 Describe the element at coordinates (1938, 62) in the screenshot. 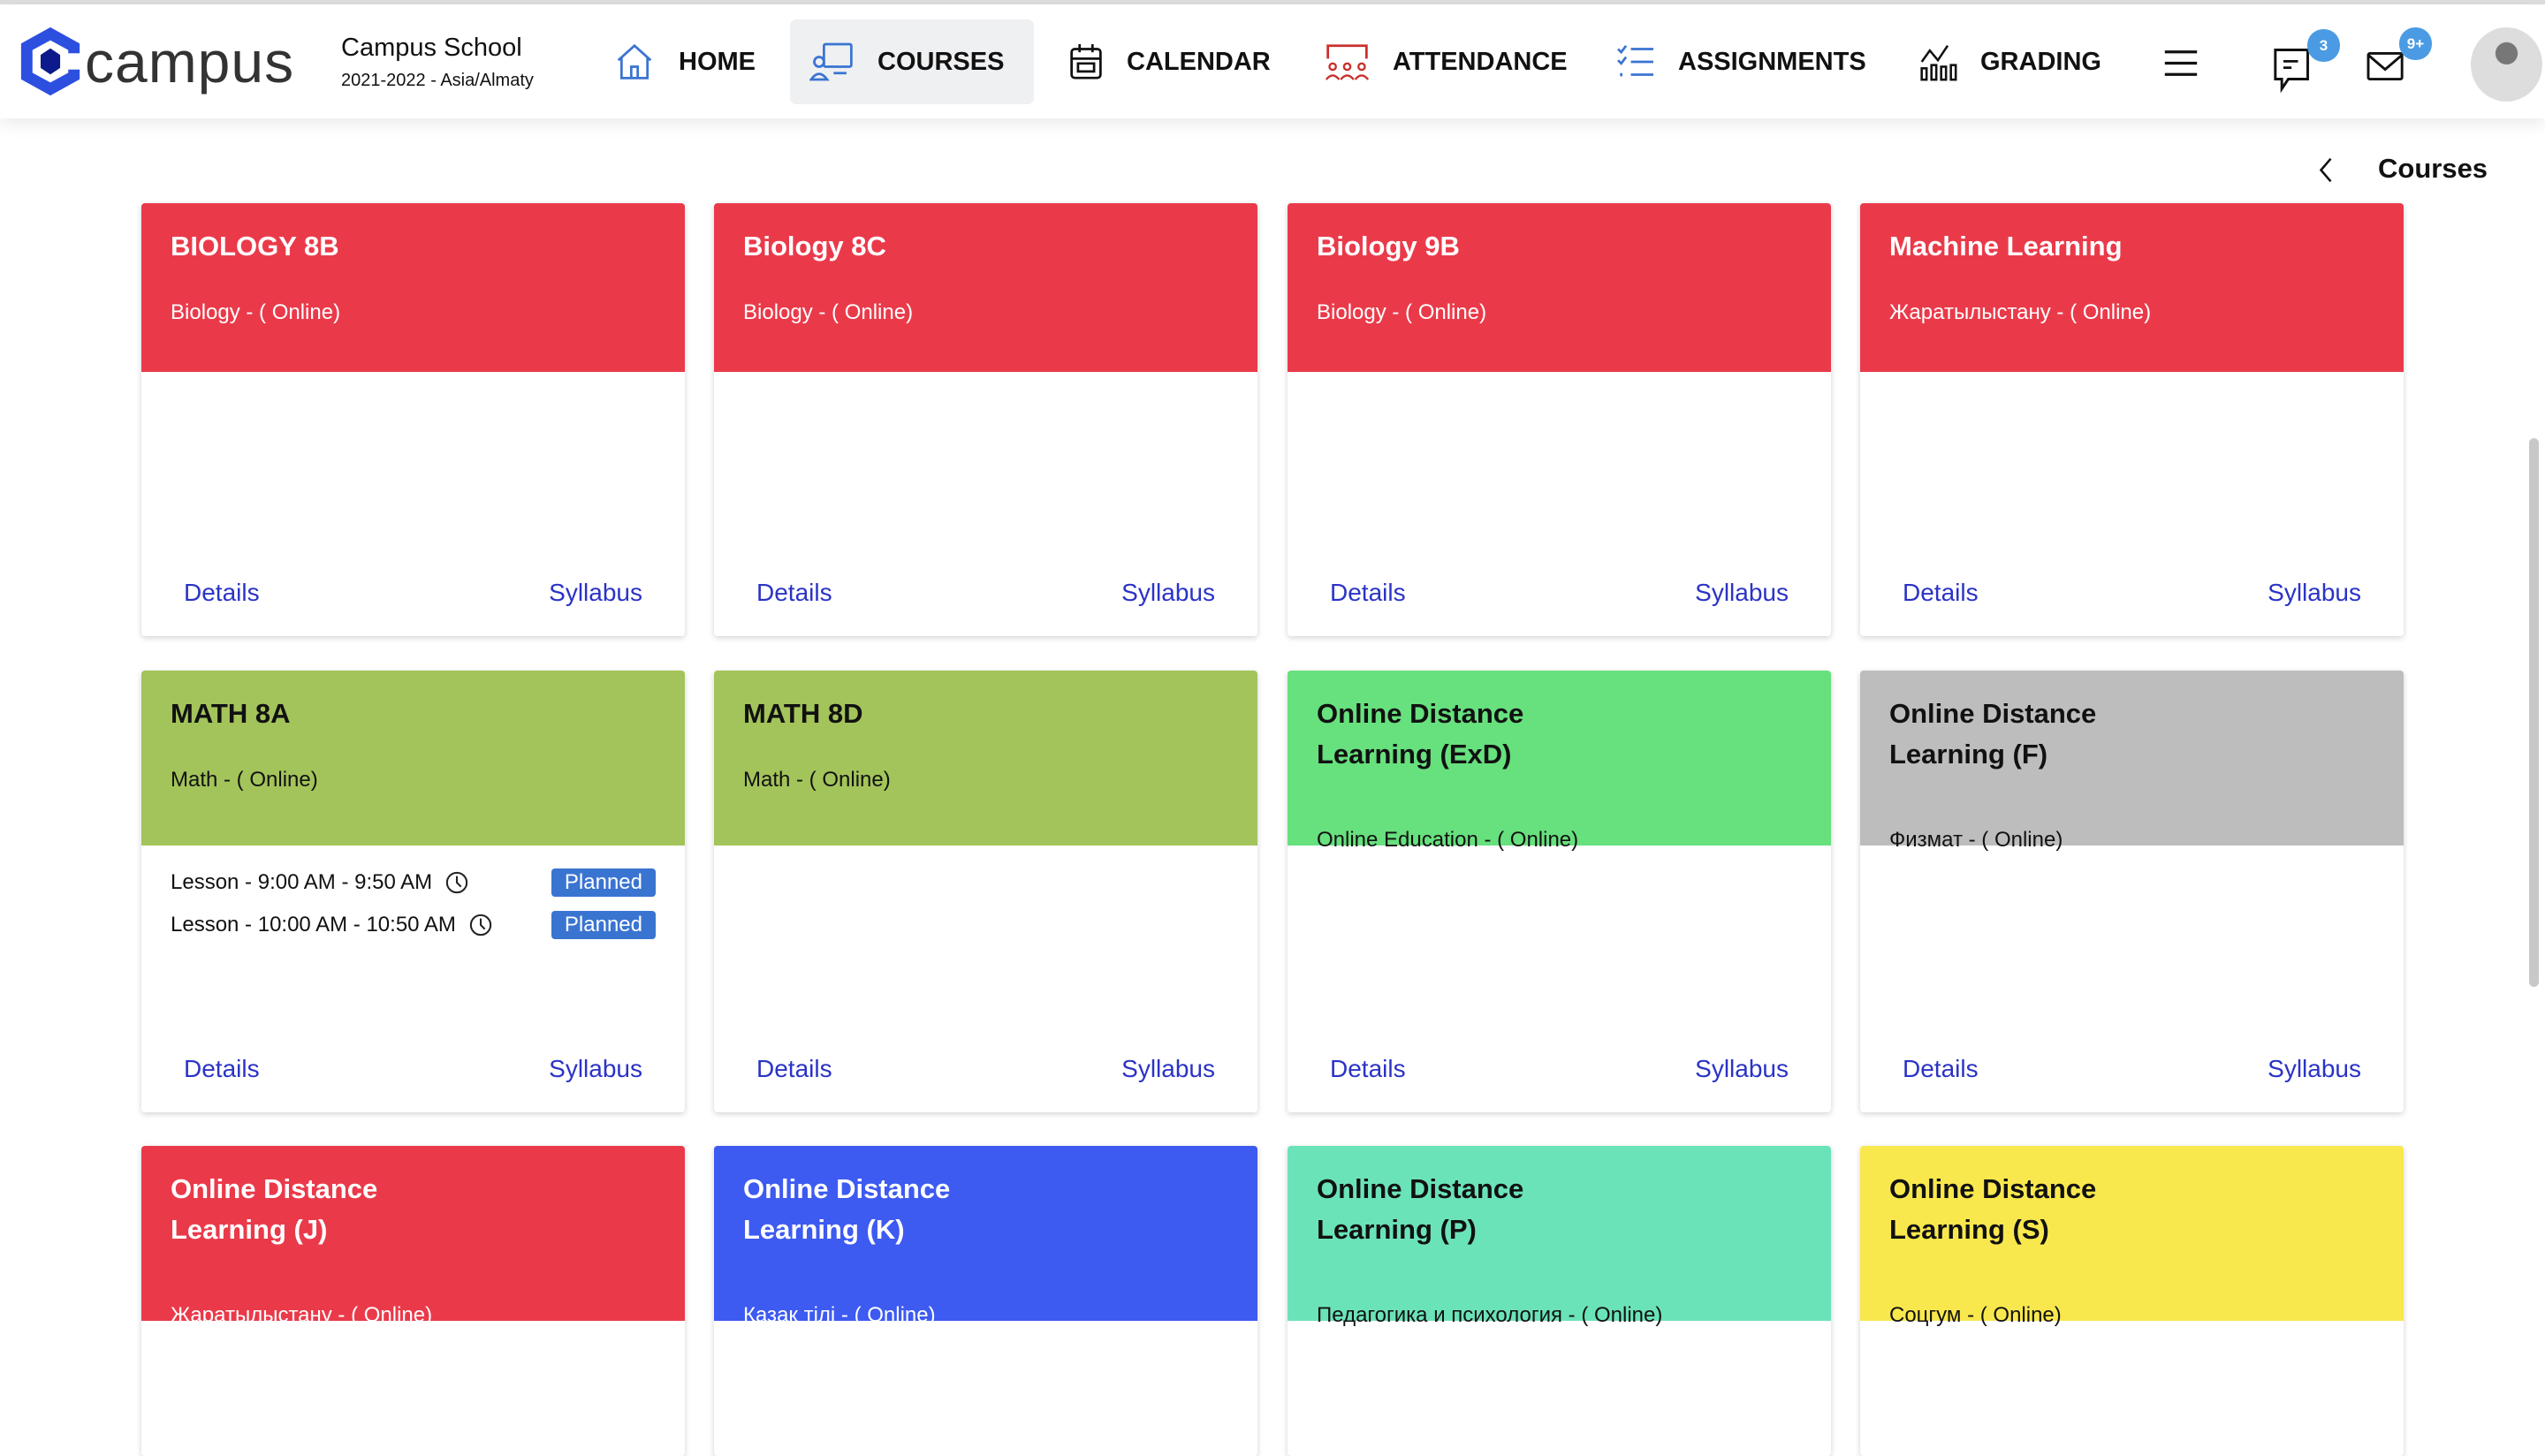

I see `grading-icon` at that location.